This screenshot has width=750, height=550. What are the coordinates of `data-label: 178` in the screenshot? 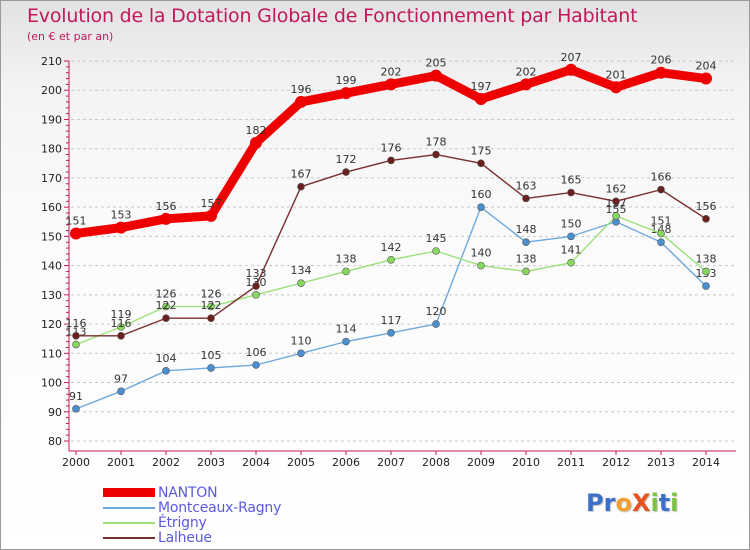 It's located at (436, 142).